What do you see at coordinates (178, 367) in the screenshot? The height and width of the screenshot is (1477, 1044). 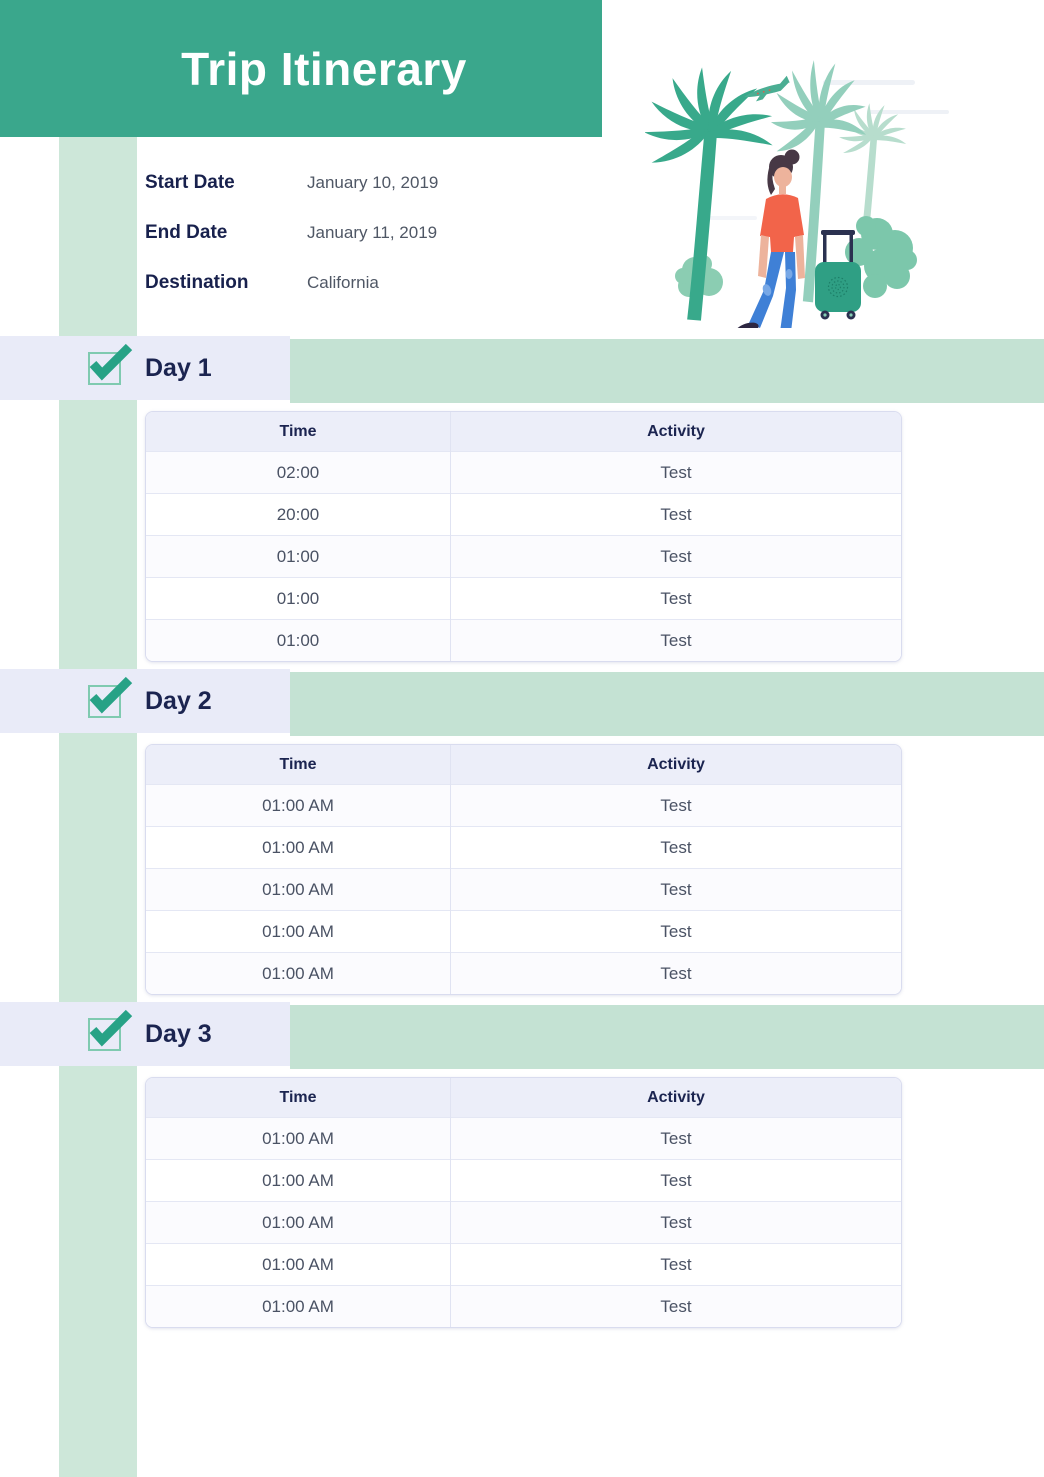 I see `day-label: Day 1` at bounding box center [178, 367].